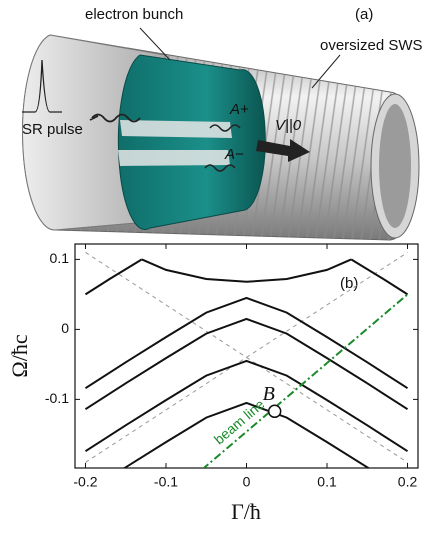  What do you see at coordinates (364, 14) in the screenshot?
I see `panel-label: (a)` at bounding box center [364, 14].